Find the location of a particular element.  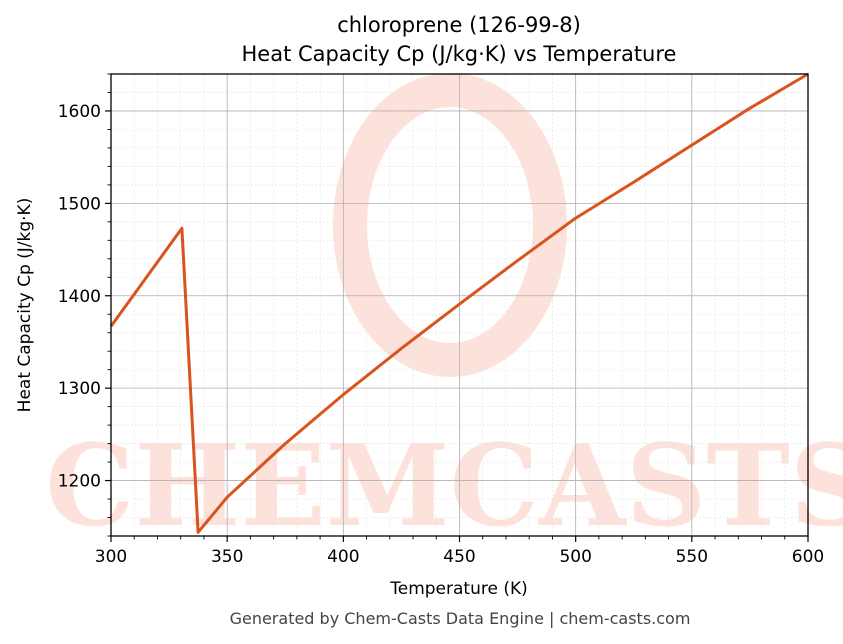

x-tick-label: 300 is located at coordinates (111, 557).